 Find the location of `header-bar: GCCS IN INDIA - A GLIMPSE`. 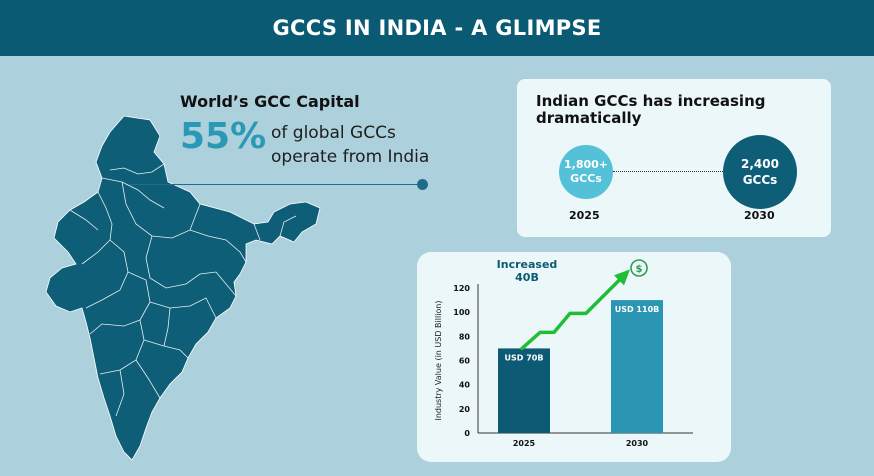

header-bar: GCCS IN INDIA - A GLIMPSE is located at coordinates (437, 28).